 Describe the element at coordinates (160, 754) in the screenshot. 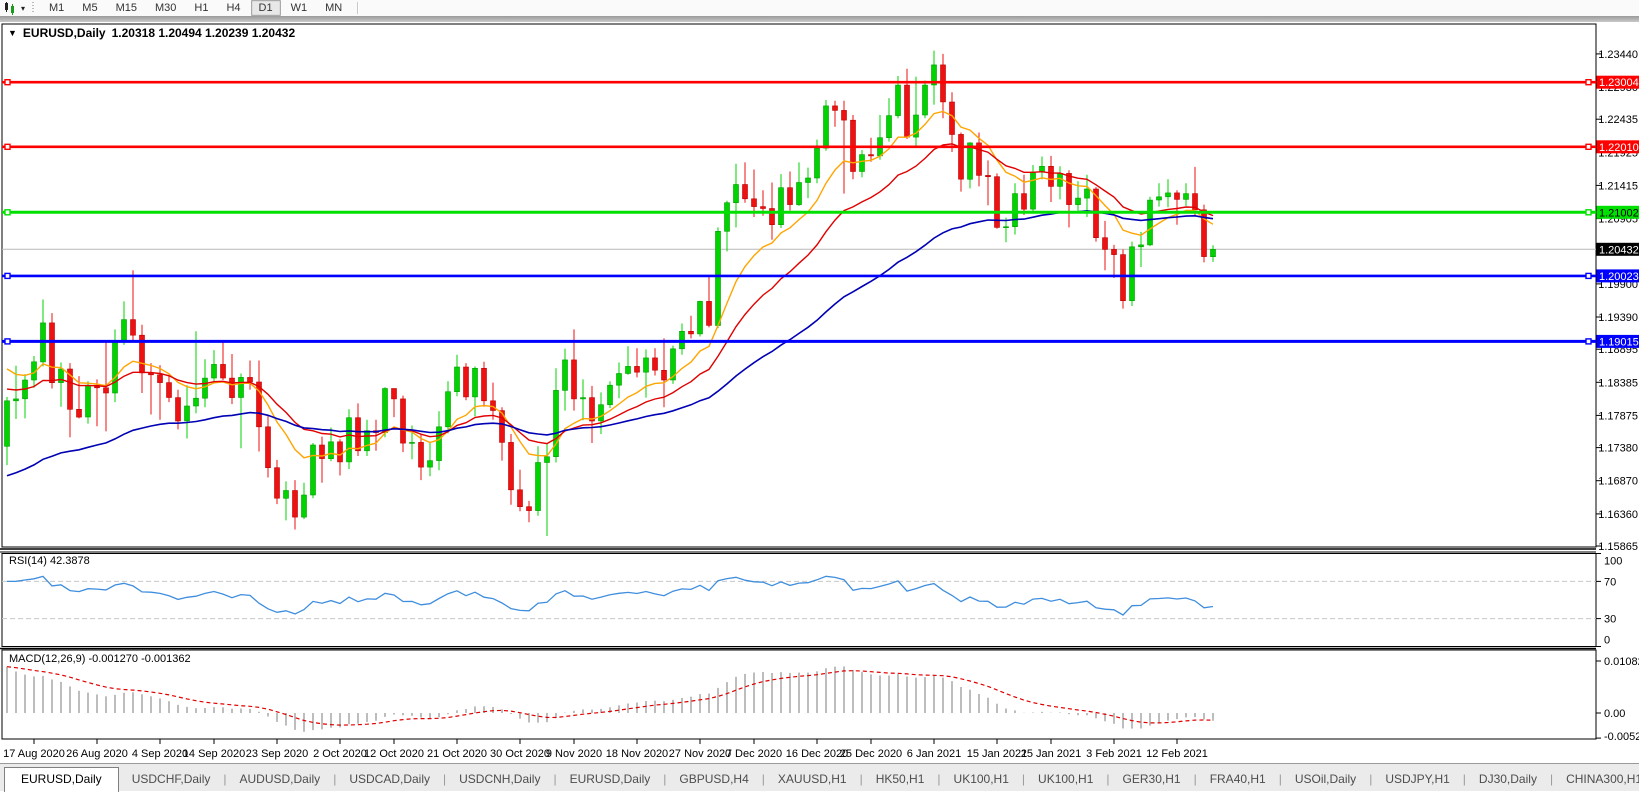

I see `svg-text: 4 Sep 2020` at that location.